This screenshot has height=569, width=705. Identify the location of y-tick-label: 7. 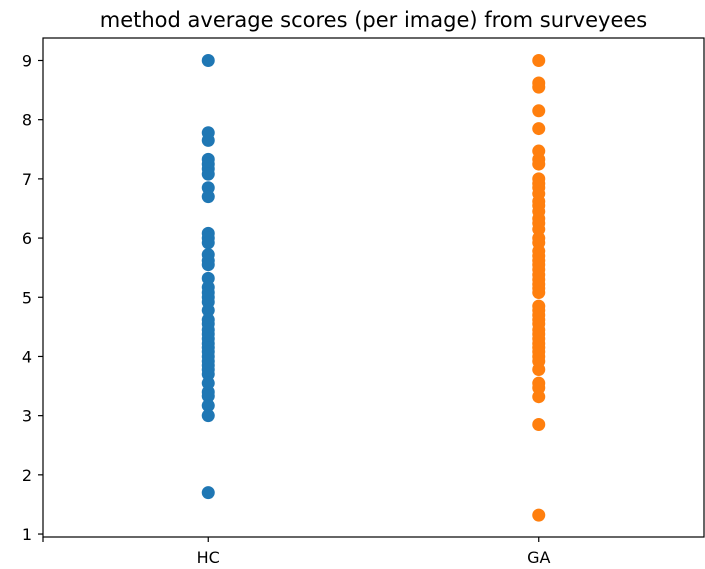
(27, 179).